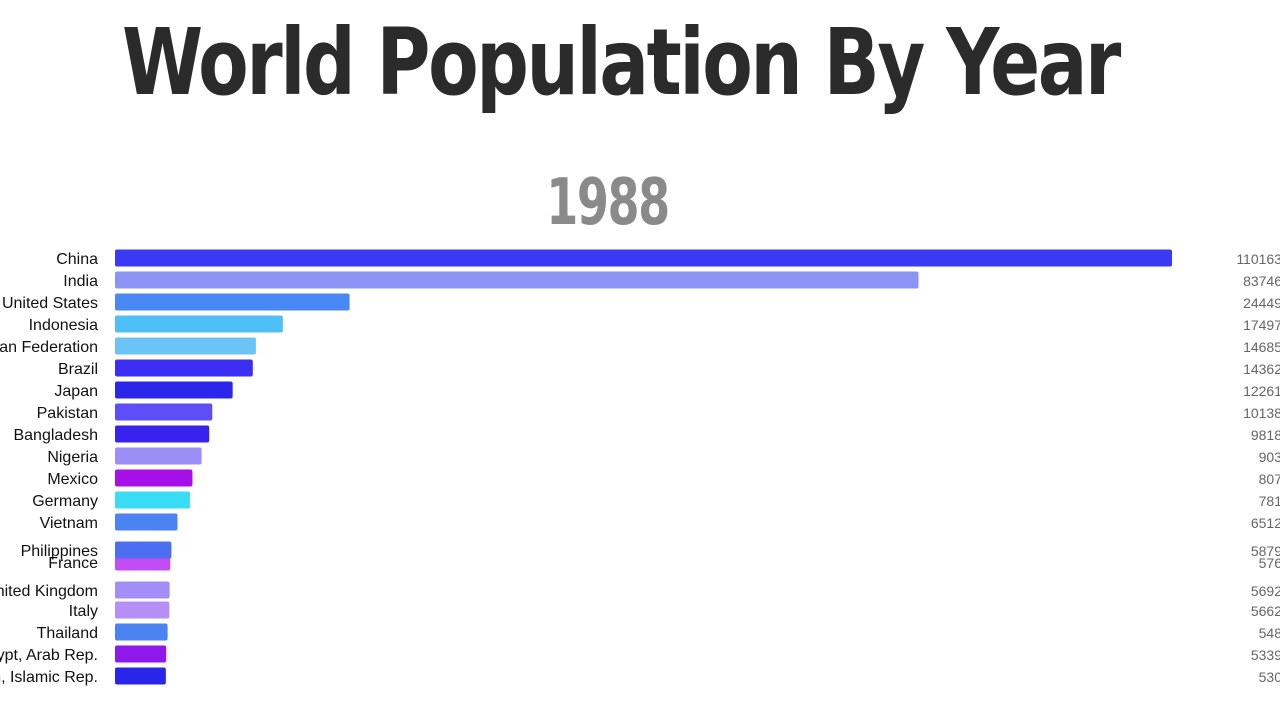 The image size is (1280, 720). Describe the element at coordinates (162, 434) in the screenshot. I see `bar-bangladesh` at that location.